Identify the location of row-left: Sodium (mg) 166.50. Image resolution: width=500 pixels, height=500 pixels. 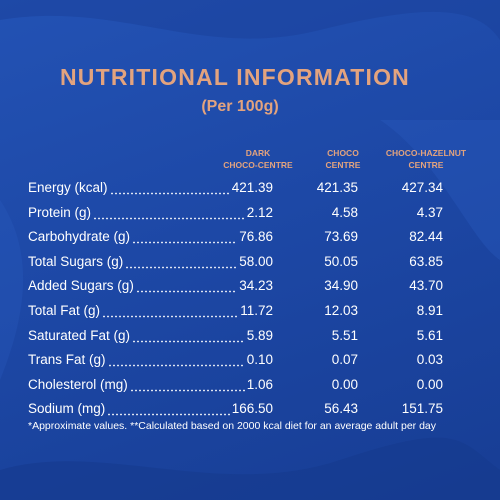
(150, 409).